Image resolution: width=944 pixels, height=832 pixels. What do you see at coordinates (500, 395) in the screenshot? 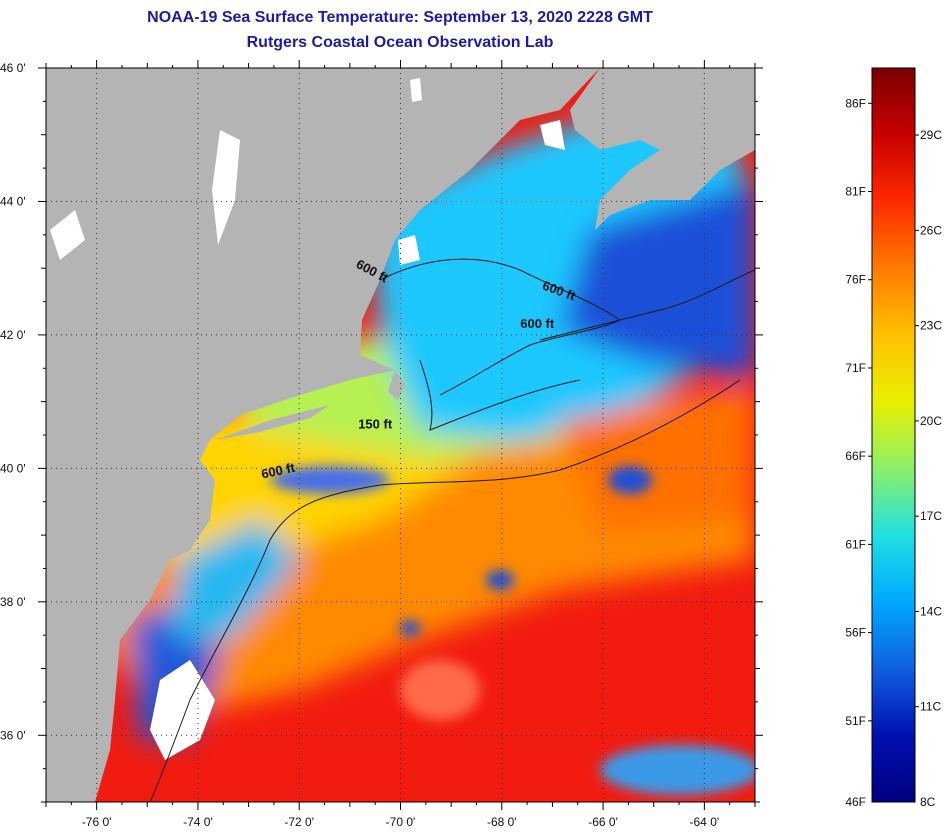
I see `contour-150ft` at bounding box center [500, 395].